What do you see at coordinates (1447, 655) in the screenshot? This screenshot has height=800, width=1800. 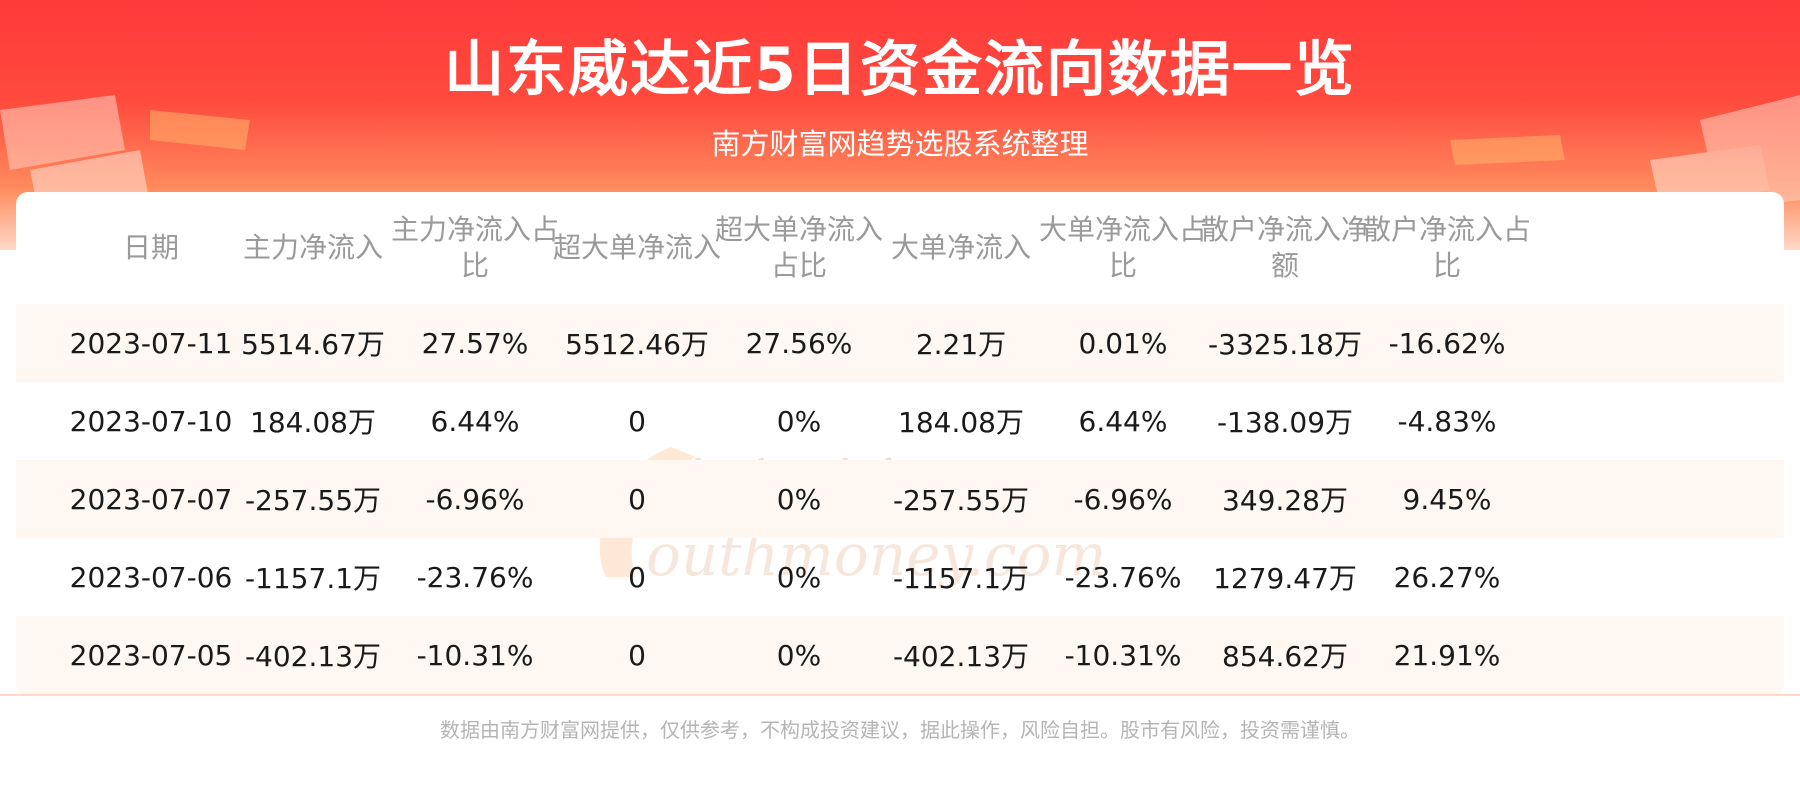 I see `table-cell: 21.91%` at bounding box center [1447, 655].